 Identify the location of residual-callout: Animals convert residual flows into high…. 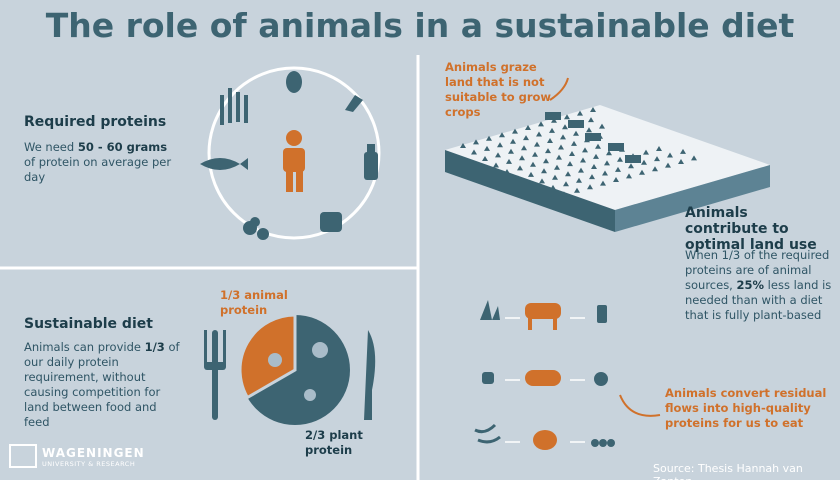
(746, 408).